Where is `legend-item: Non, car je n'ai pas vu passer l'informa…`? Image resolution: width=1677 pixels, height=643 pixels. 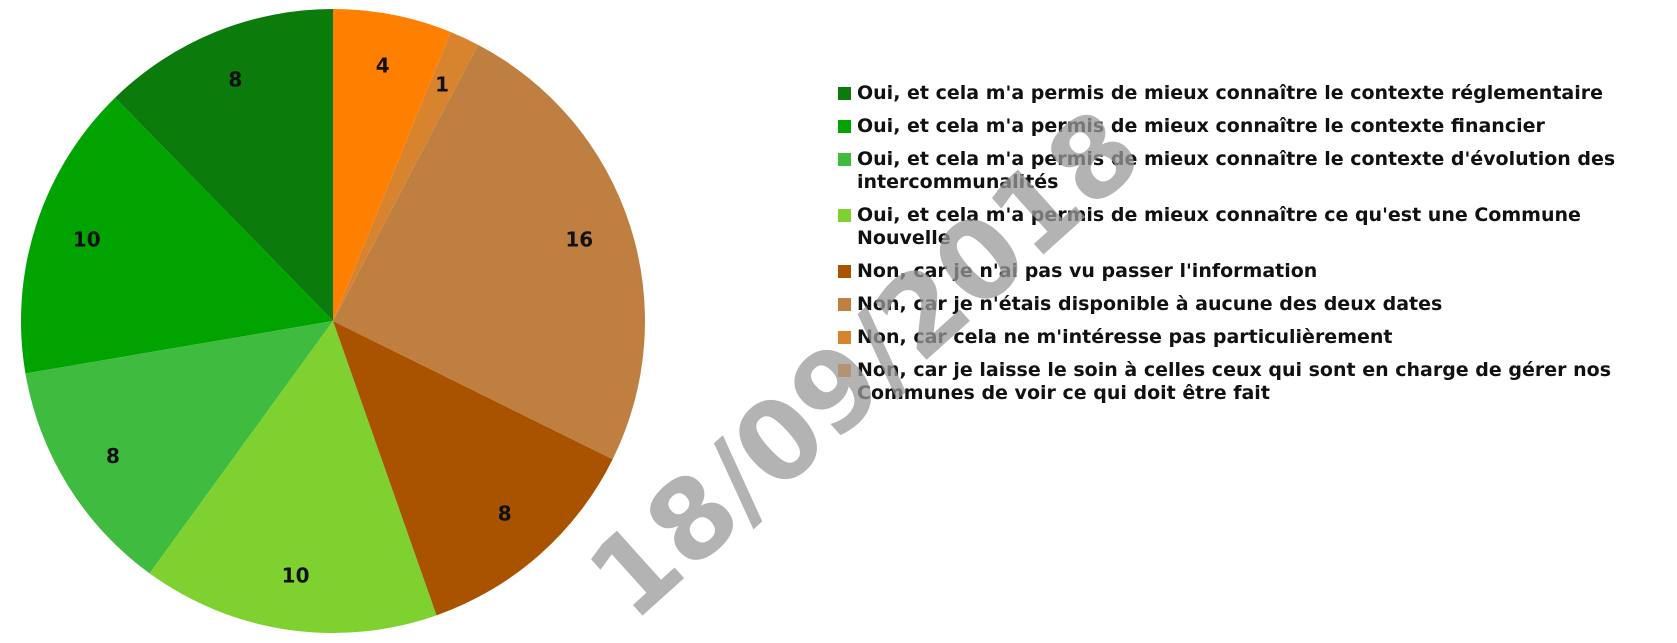 legend-item: Non, car je n'ai pas vu passer l'informa… is located at coordinates (1238, 271).